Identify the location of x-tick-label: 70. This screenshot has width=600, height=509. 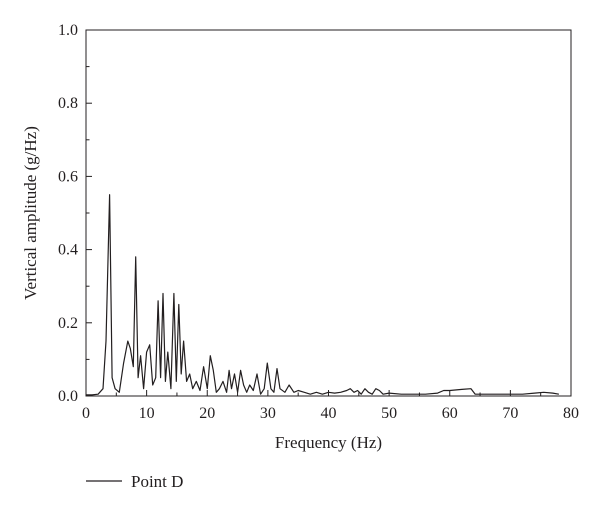
(510, 413).